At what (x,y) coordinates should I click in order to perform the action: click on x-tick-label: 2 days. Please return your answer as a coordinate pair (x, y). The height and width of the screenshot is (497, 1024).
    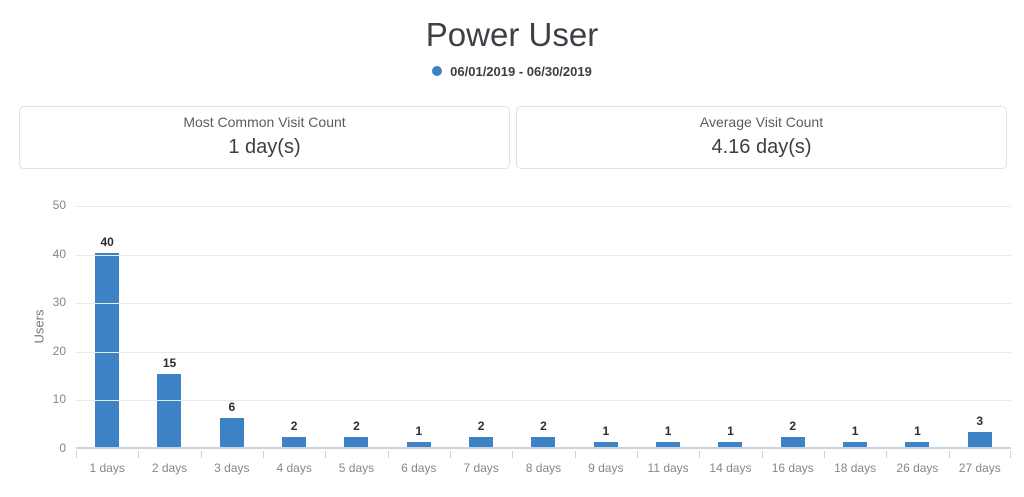
    Looking at the image, I should click on (169, 468).